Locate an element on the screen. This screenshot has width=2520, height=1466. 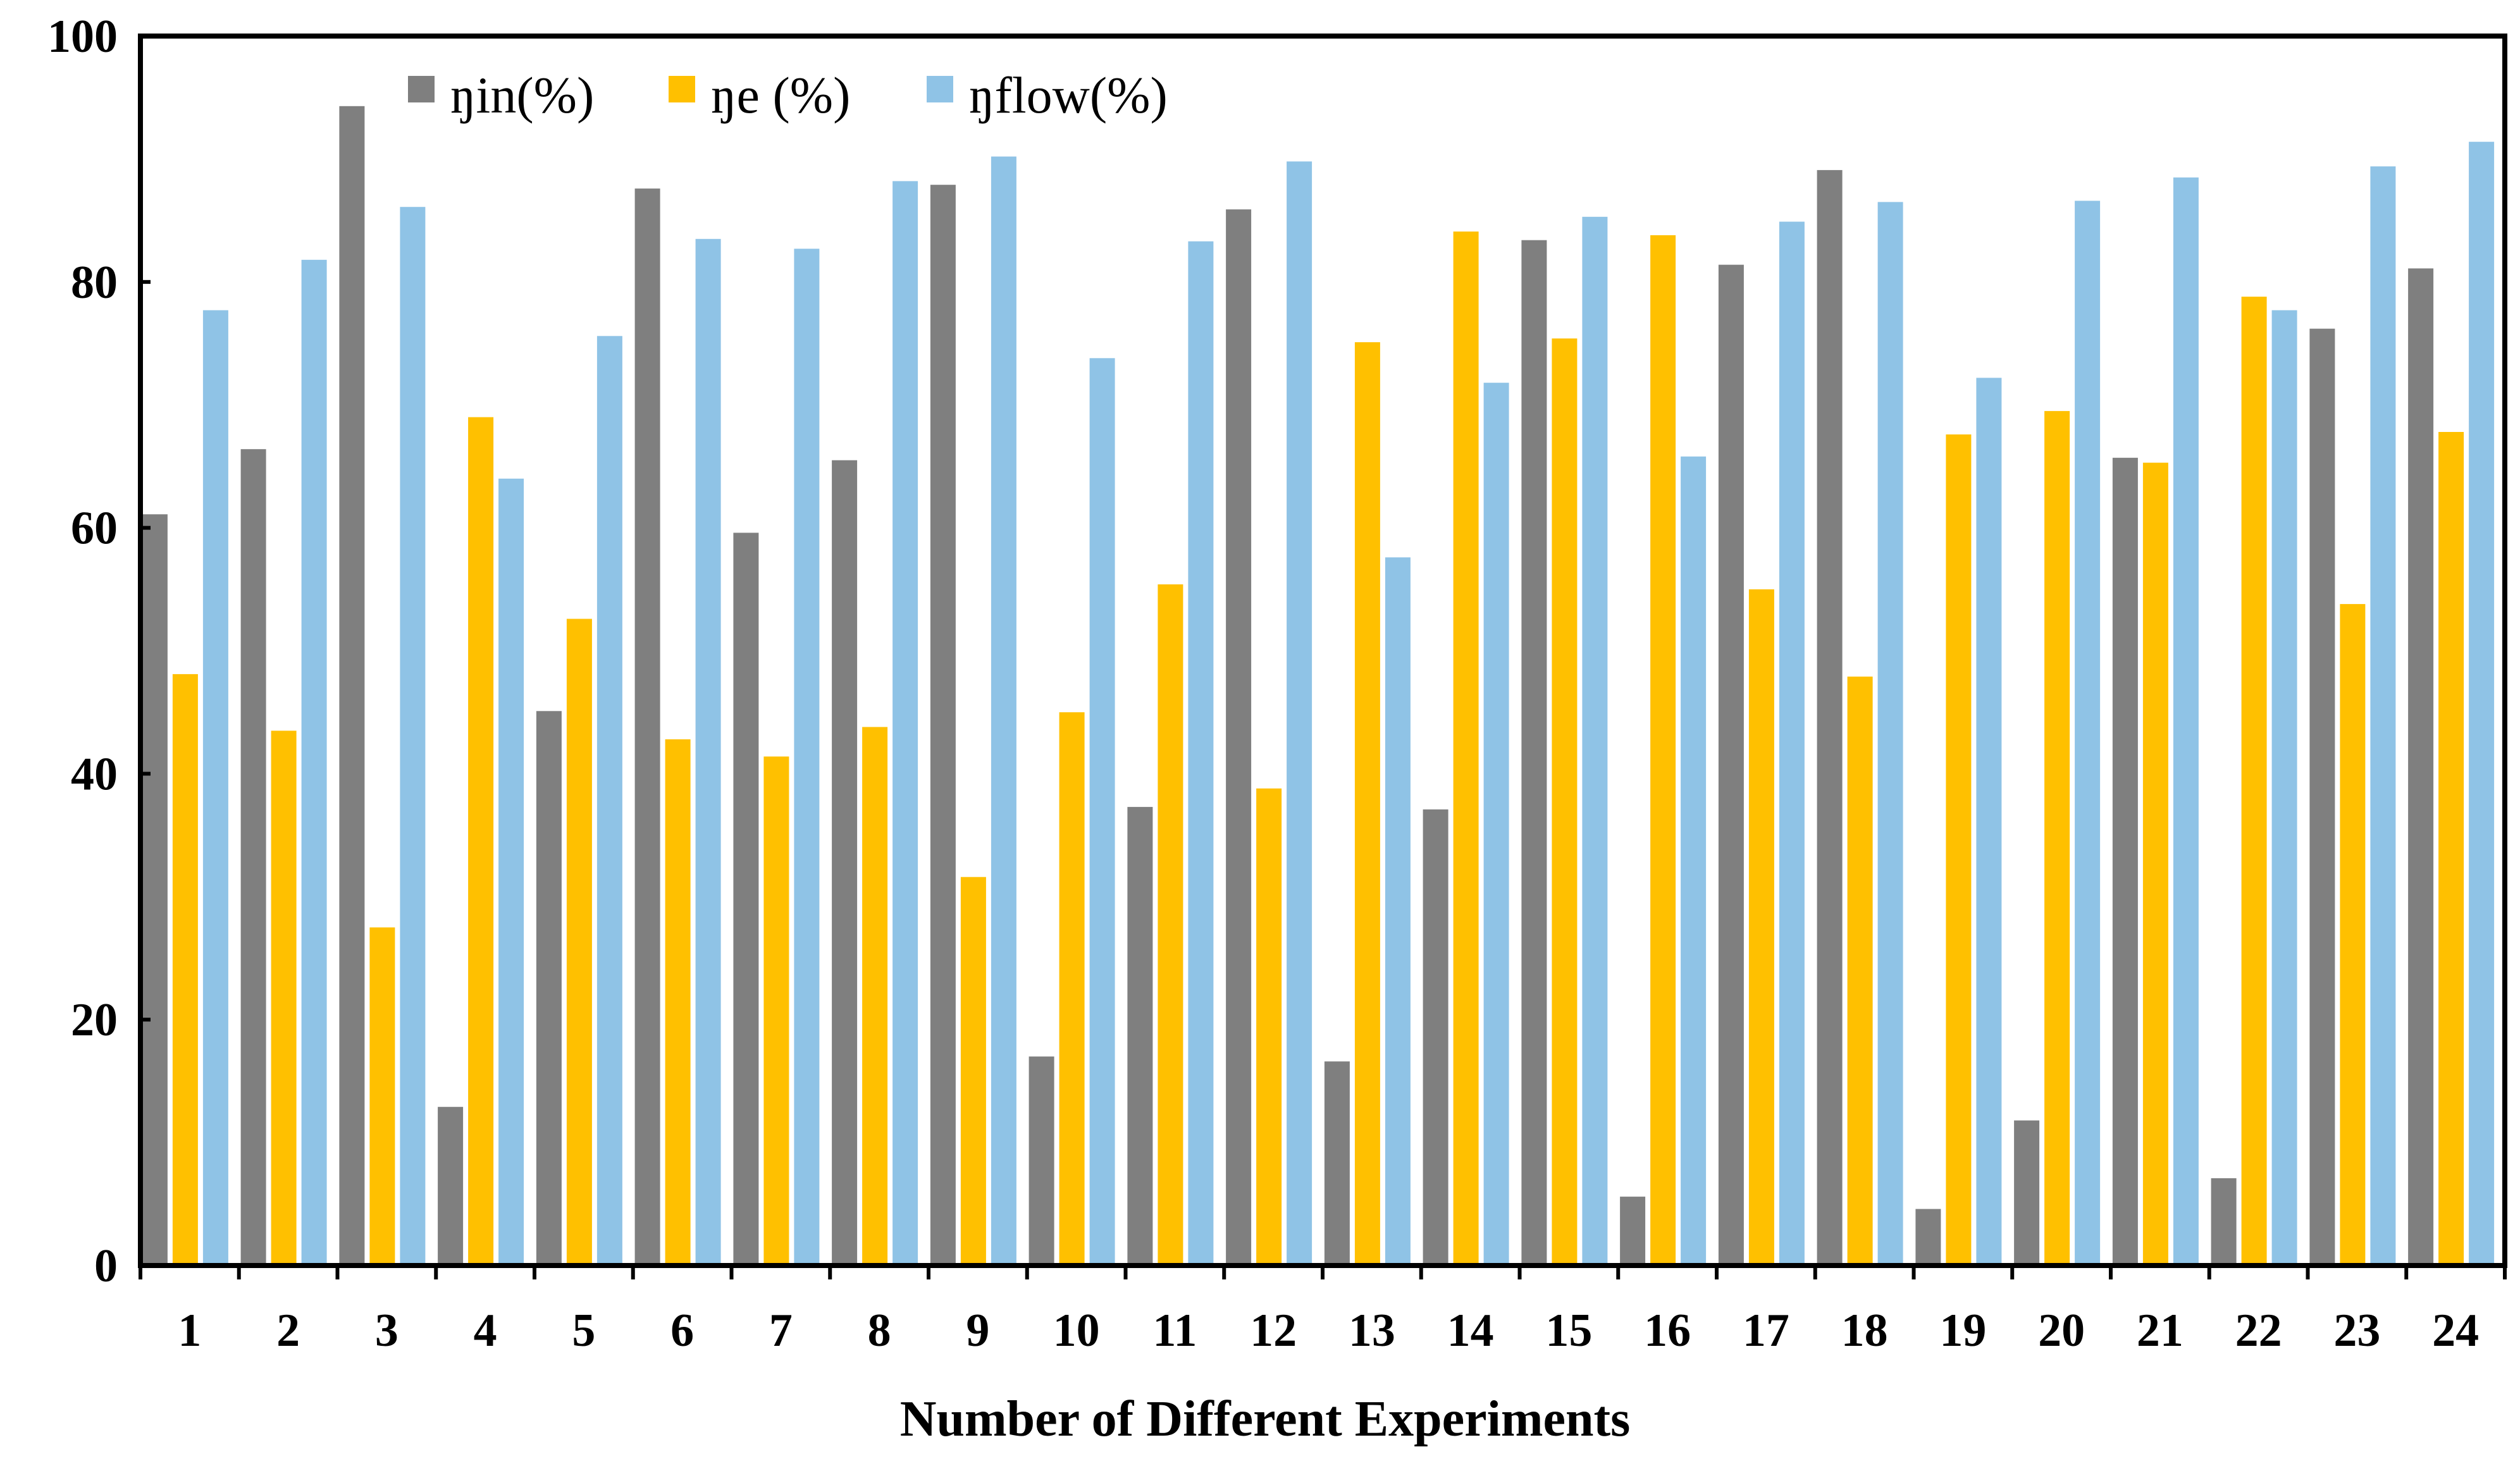
x-tick-label-15: 15 is located at coordinates (1568, 1331).